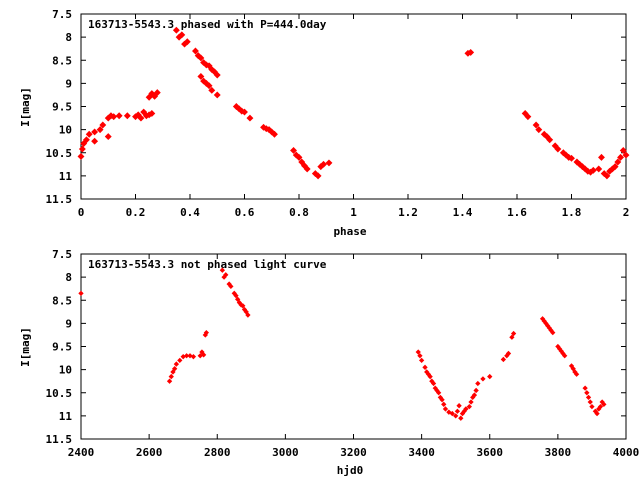 The image size is (640, 480). I want to click on y-tick-label: 8, so click(68, 37).